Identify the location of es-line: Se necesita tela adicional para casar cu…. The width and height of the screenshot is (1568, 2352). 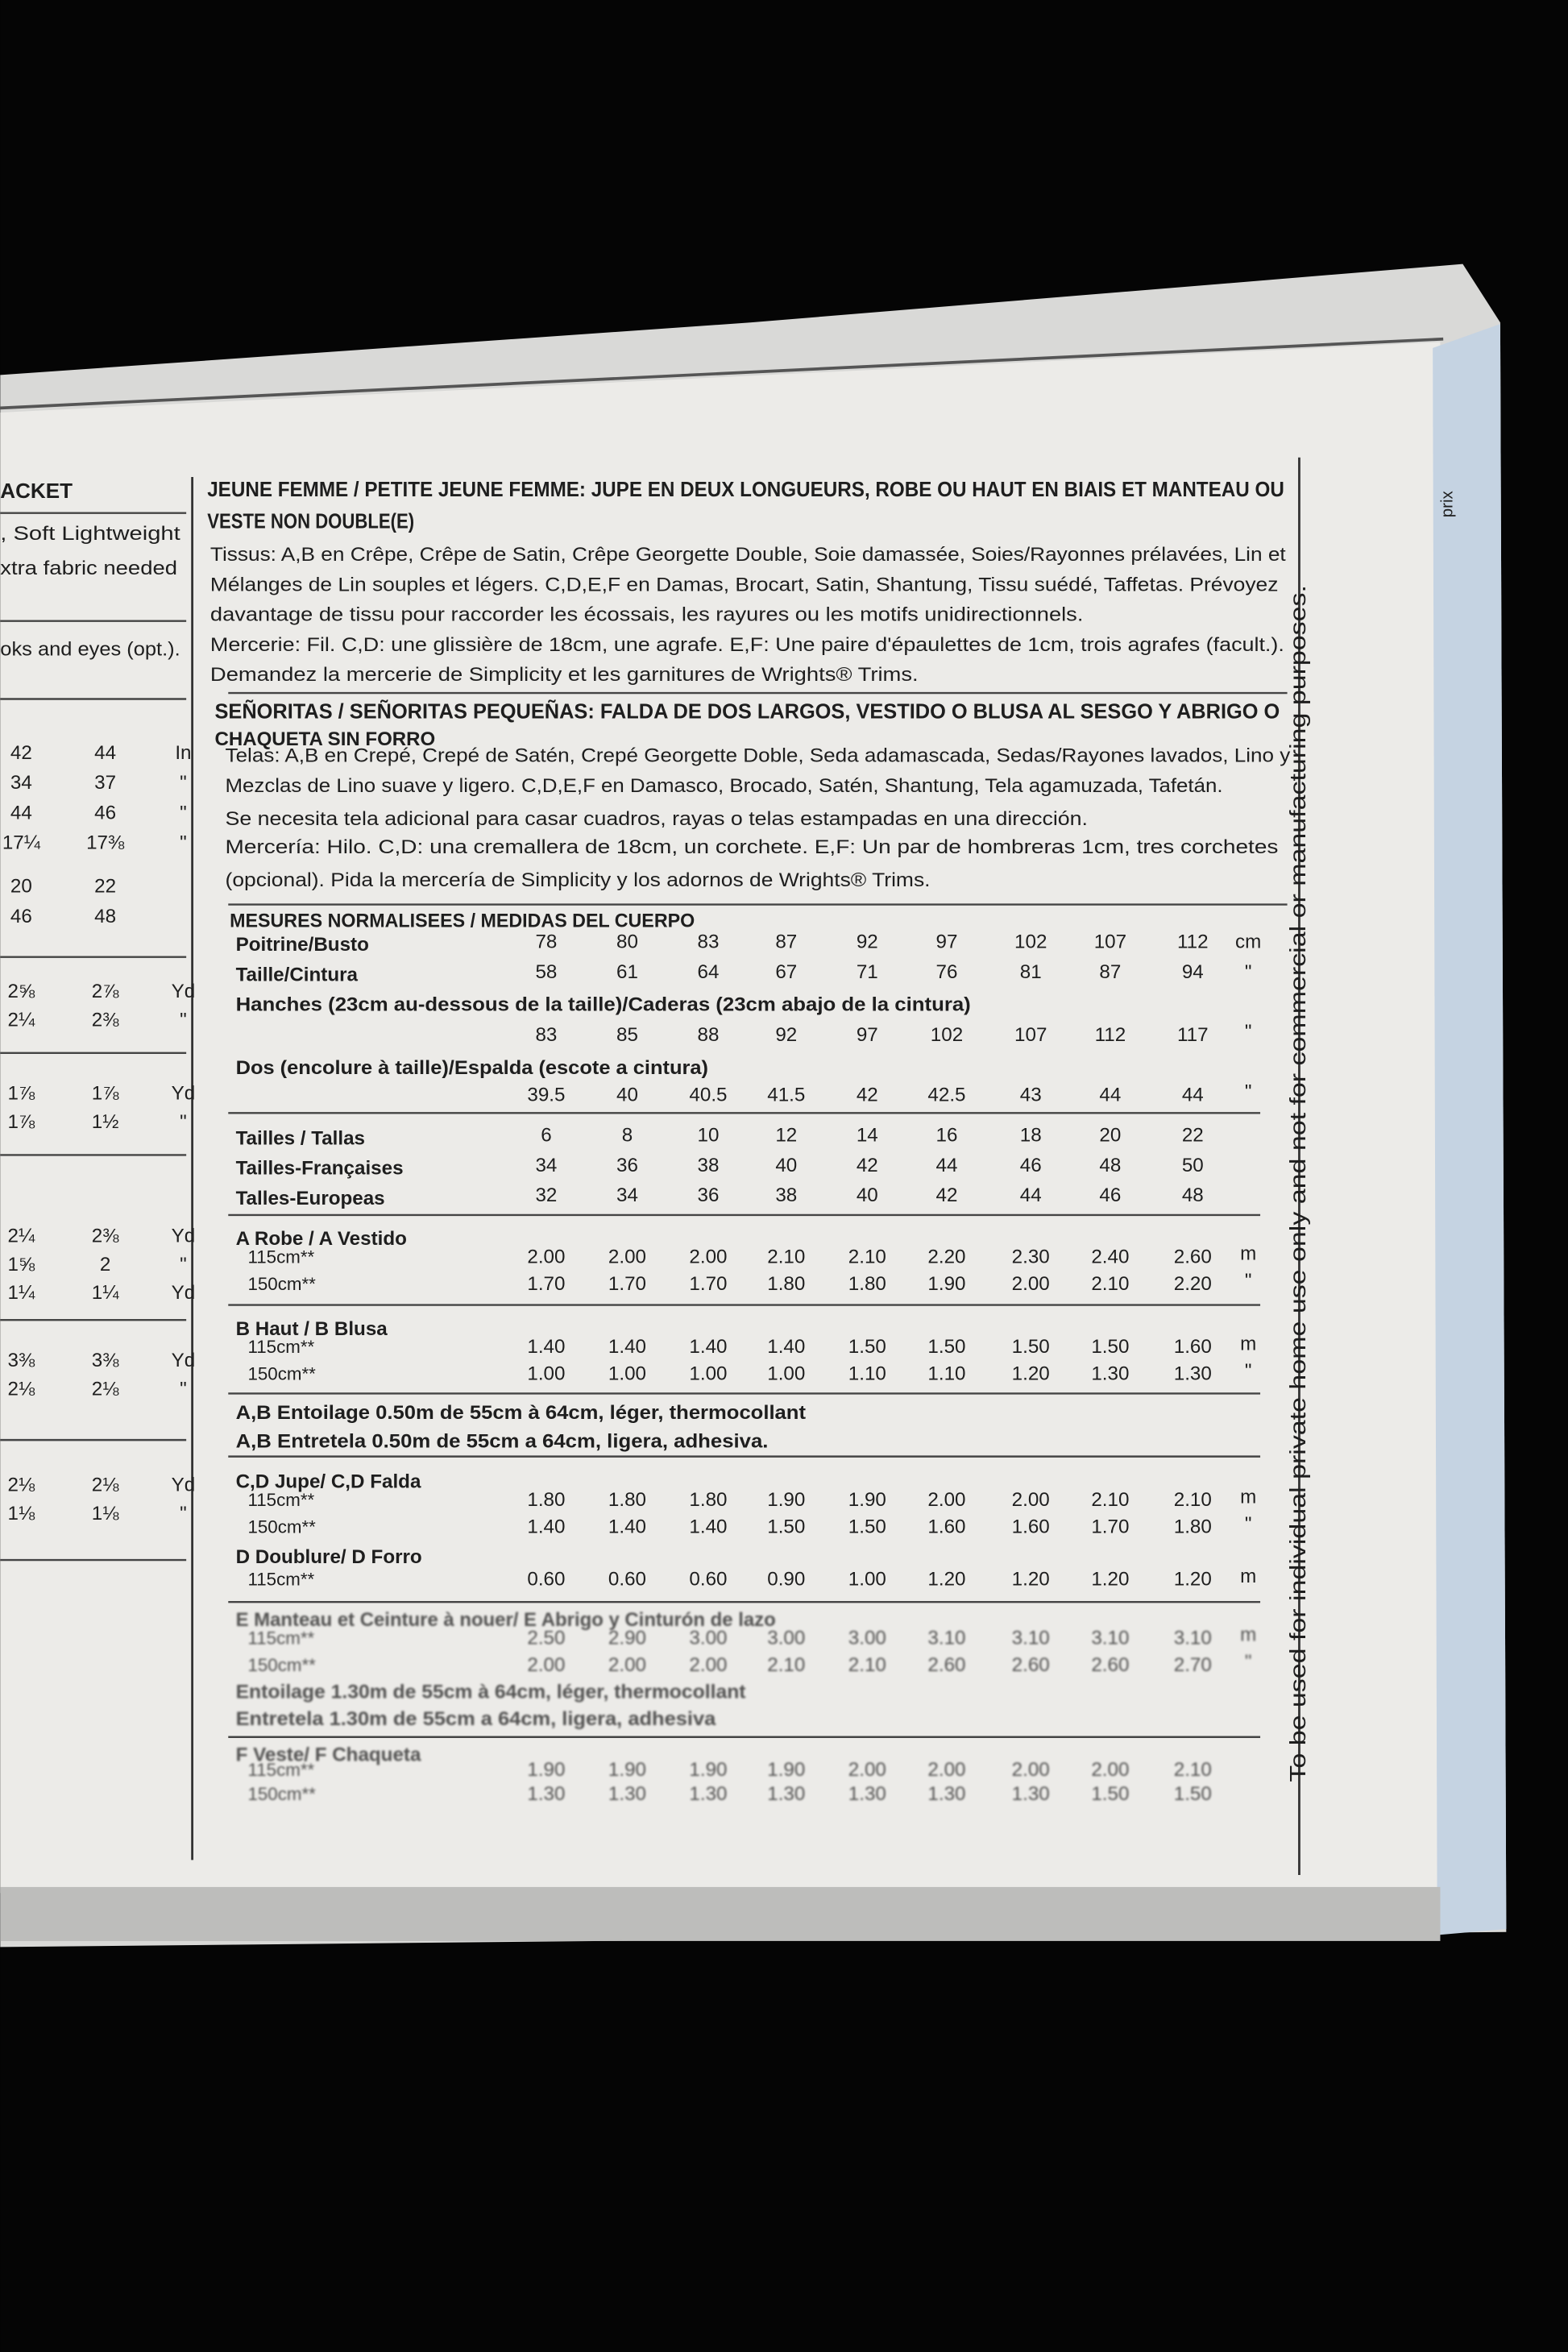
(657, 819).